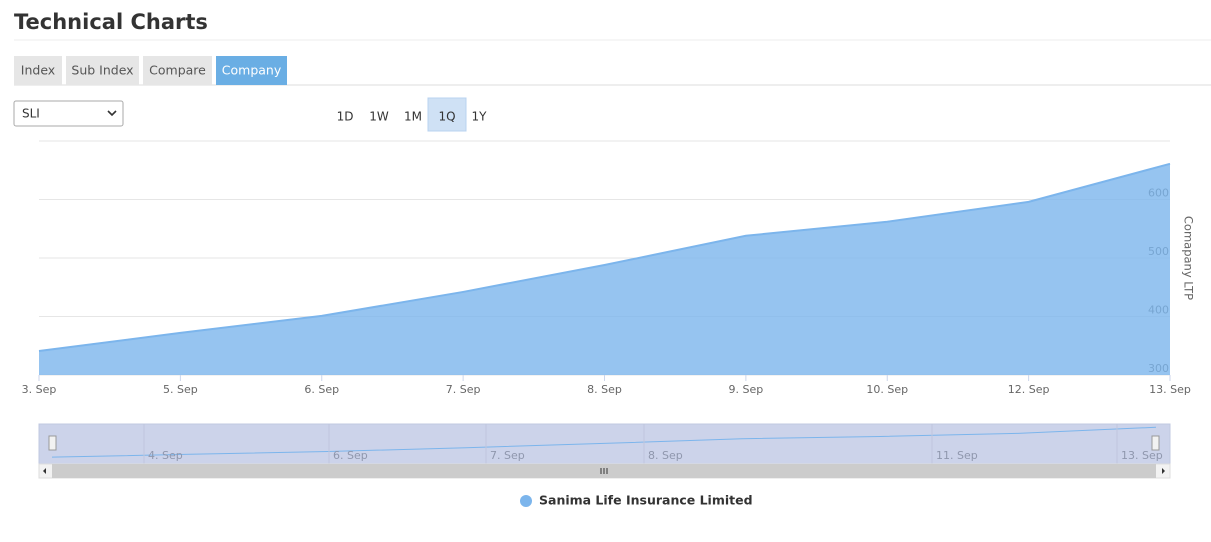 This screenshot has width=1211, height=542. I want to click on navigator-label: 11. Sep, so click(957, 455).